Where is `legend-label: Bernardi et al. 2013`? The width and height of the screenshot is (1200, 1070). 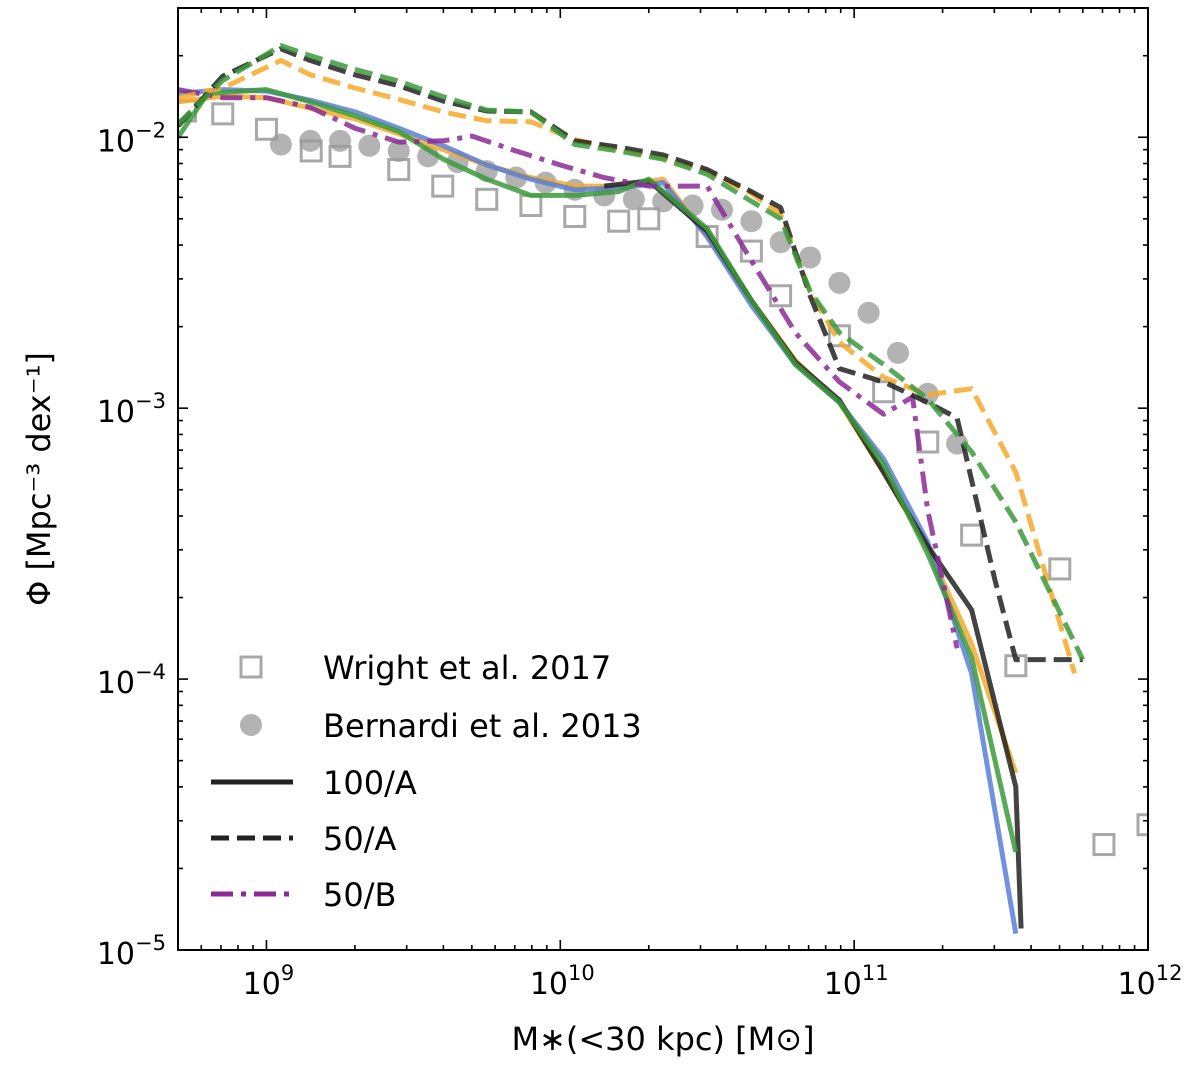
legend-label: Bernardi et al. 2013 is located at coordinates (482, 726).